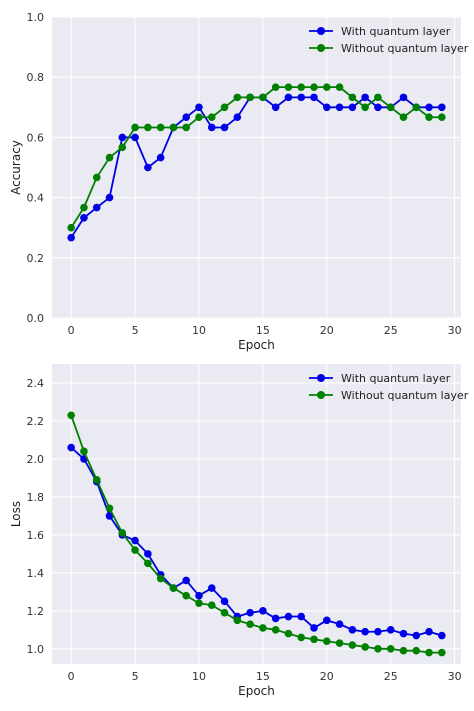 This screenshot has width=474, height=711. I want to click on loss-y-axis-label: Loss, so click(16, 514).